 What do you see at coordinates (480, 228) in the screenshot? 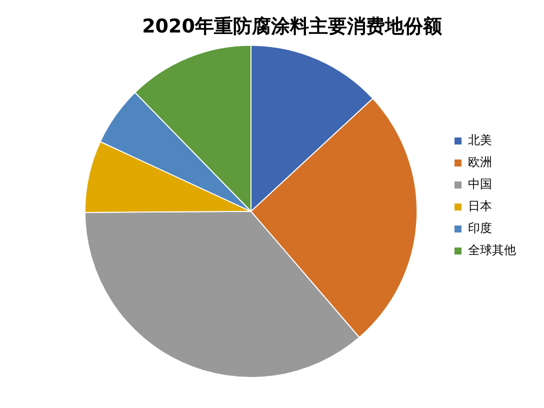
I see `legend-label: 印度` at bounding box center [480, 228].